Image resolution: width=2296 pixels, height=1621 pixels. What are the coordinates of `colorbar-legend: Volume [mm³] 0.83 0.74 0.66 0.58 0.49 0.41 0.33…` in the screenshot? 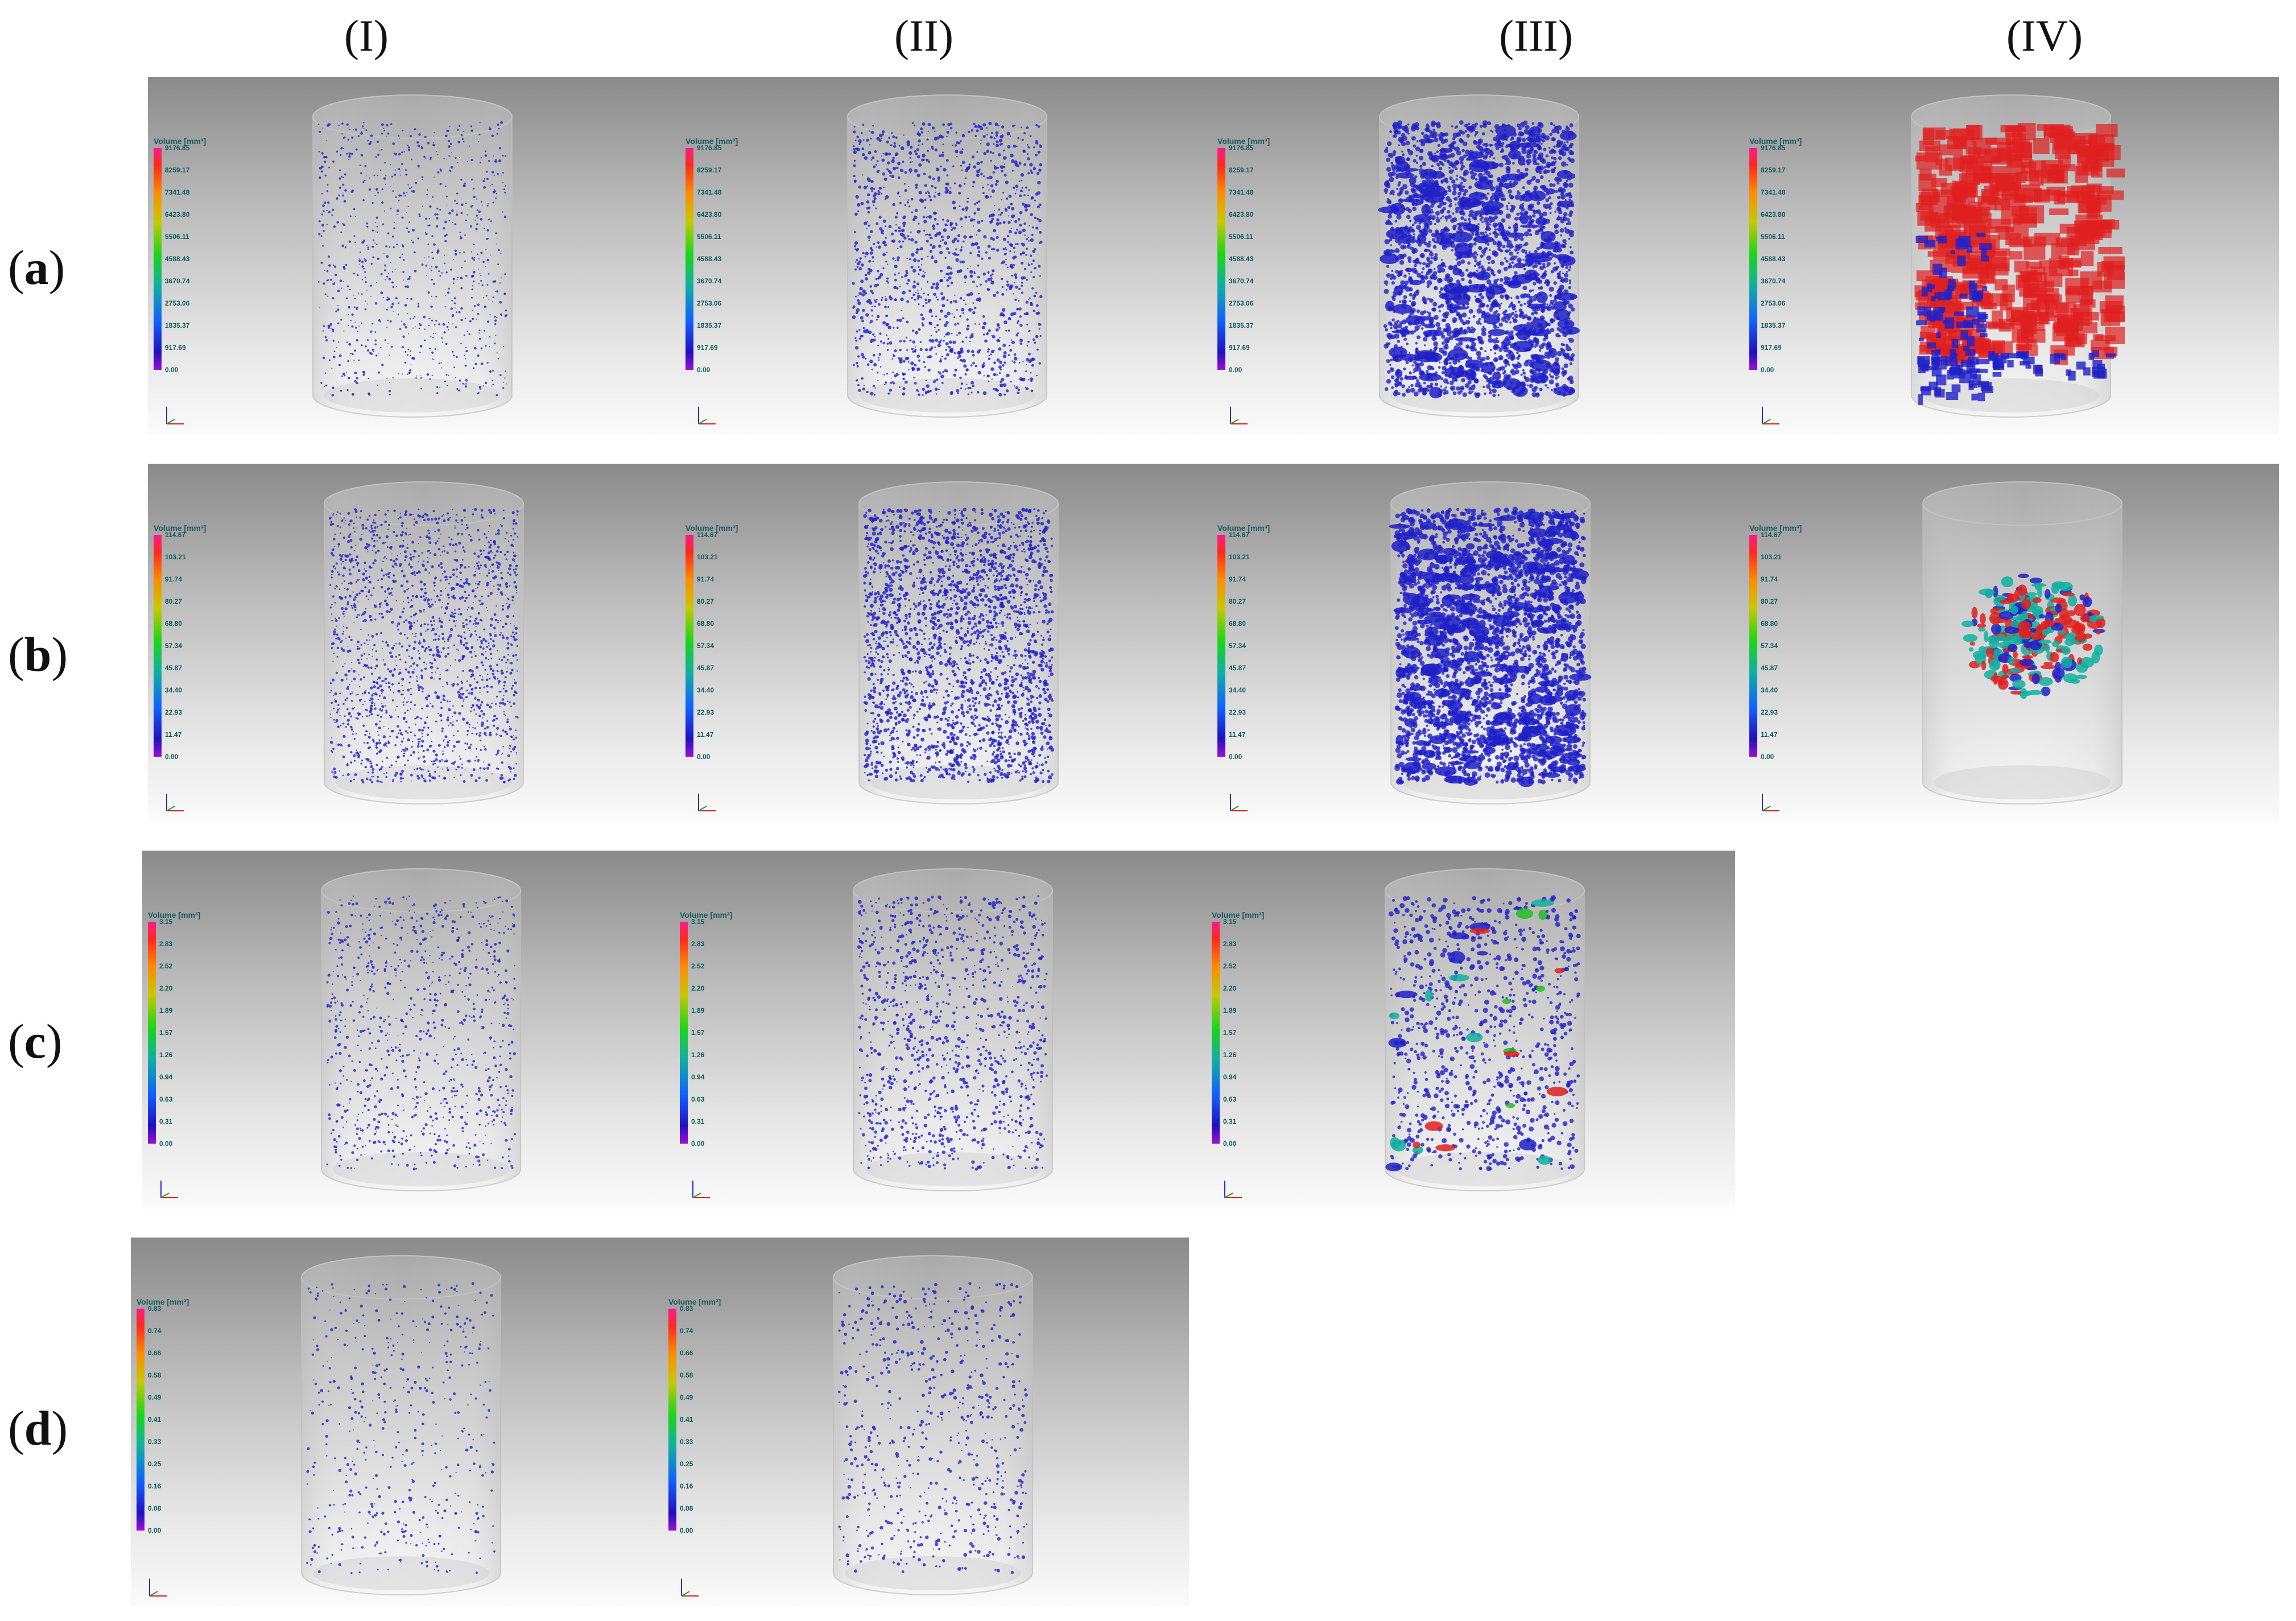 It's located at (702, 1428).